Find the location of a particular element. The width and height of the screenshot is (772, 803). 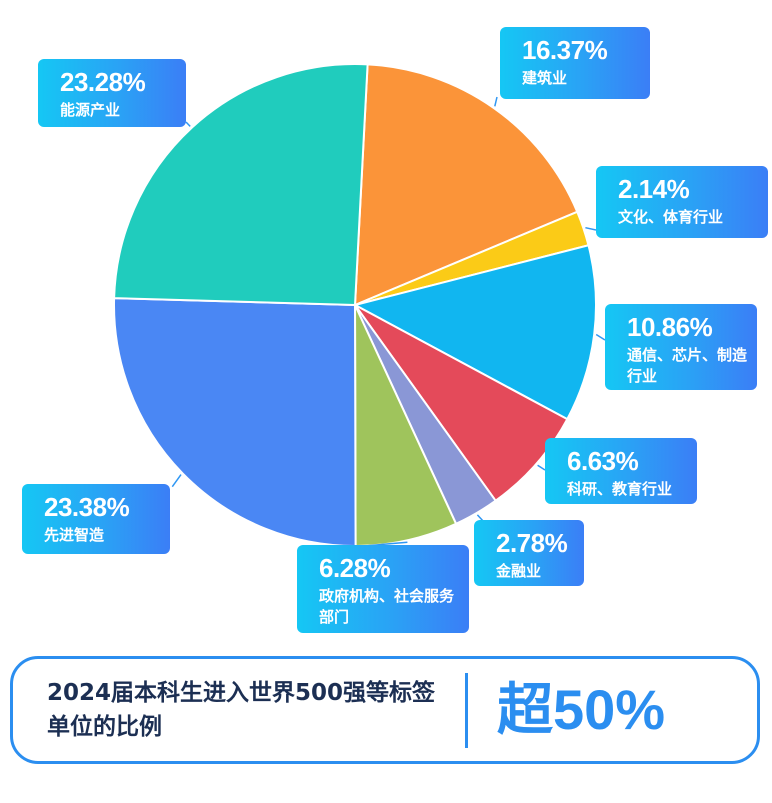

pie-slice-smart-manufacturing is located at coordinates (235, 422).